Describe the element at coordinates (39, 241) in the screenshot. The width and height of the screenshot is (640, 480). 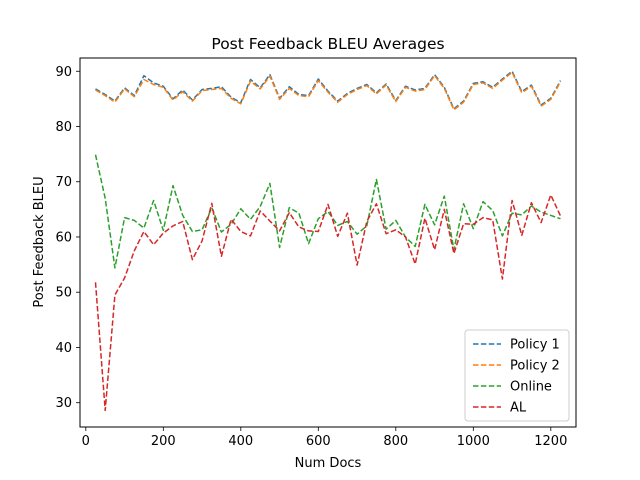
I see `y-axis-title: Post Feedback BLEU` at that location.